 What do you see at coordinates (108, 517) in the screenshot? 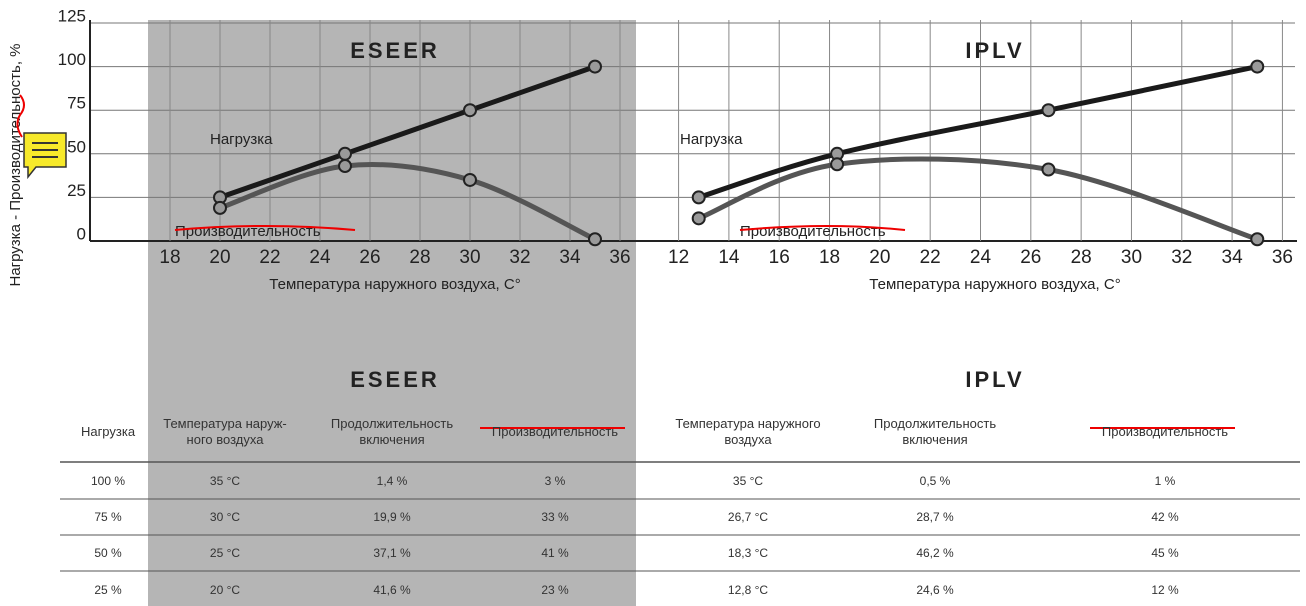
I see `table-cell: 75 %` at bounding box center [108, 517].